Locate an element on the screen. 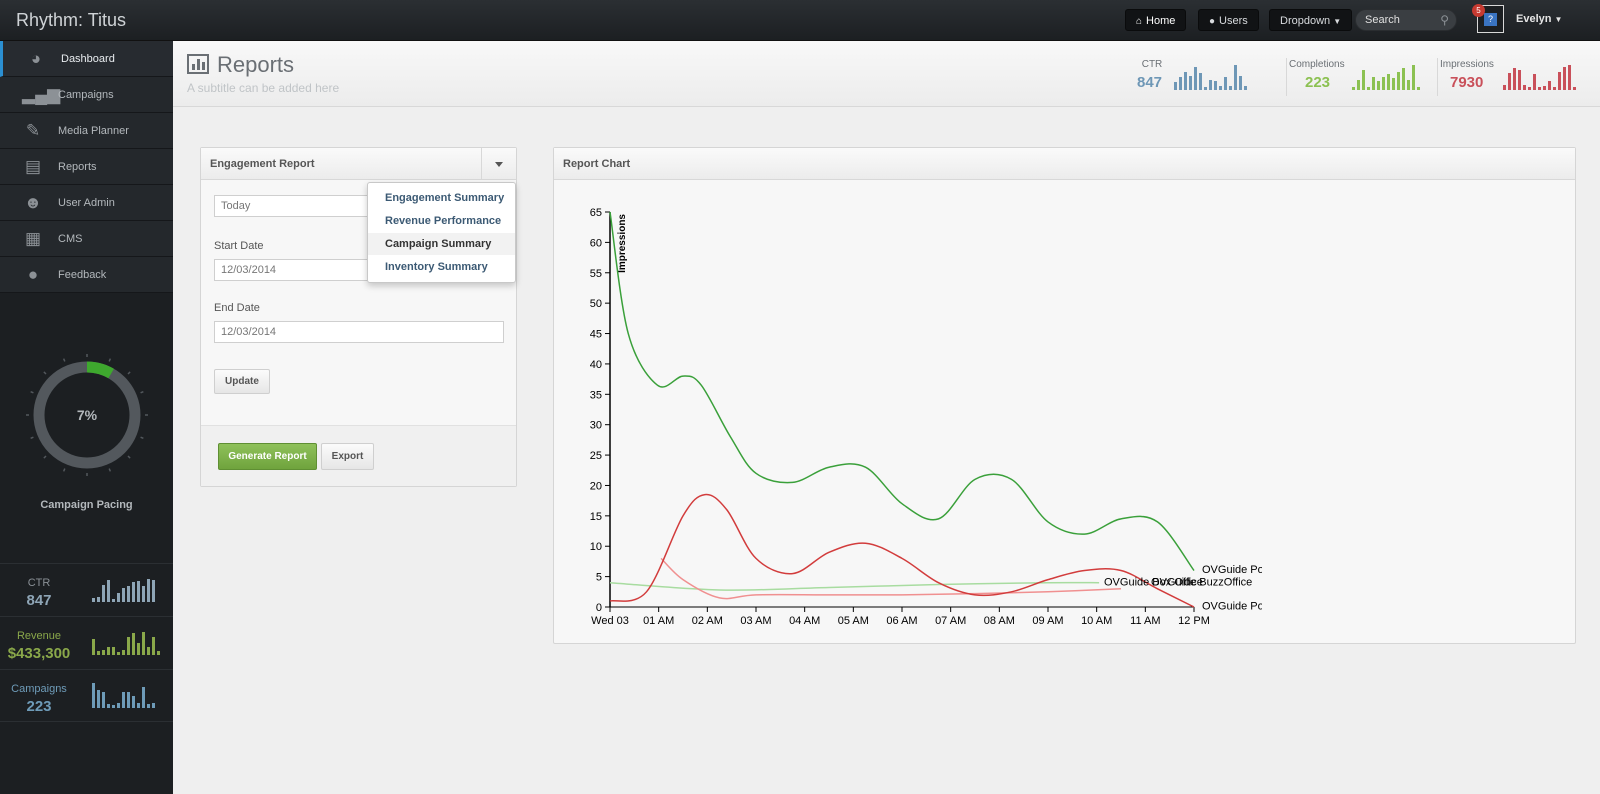 This screenshot has height=794, width=1600. y-tick-label: 55 is located at coordinates (596, 274).